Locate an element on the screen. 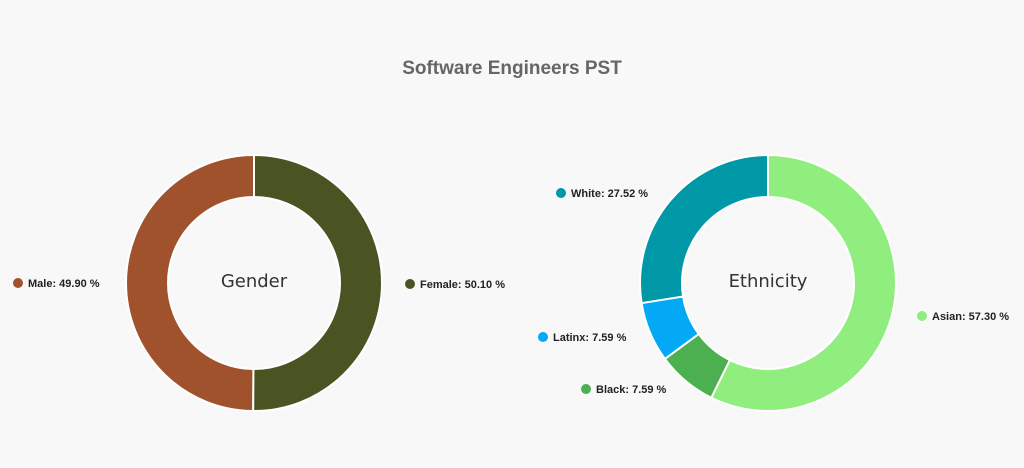 The image size is (1024, 468). slice-female is located at coordinates (317, 282).